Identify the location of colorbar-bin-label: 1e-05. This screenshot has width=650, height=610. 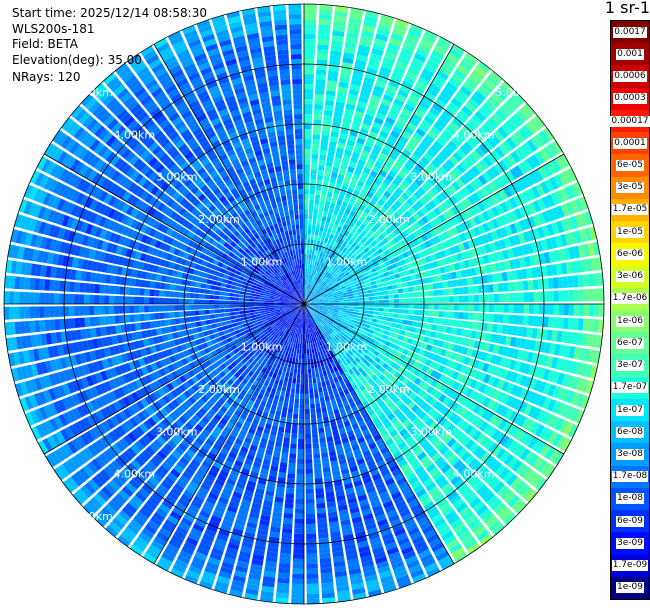
(630, 232).